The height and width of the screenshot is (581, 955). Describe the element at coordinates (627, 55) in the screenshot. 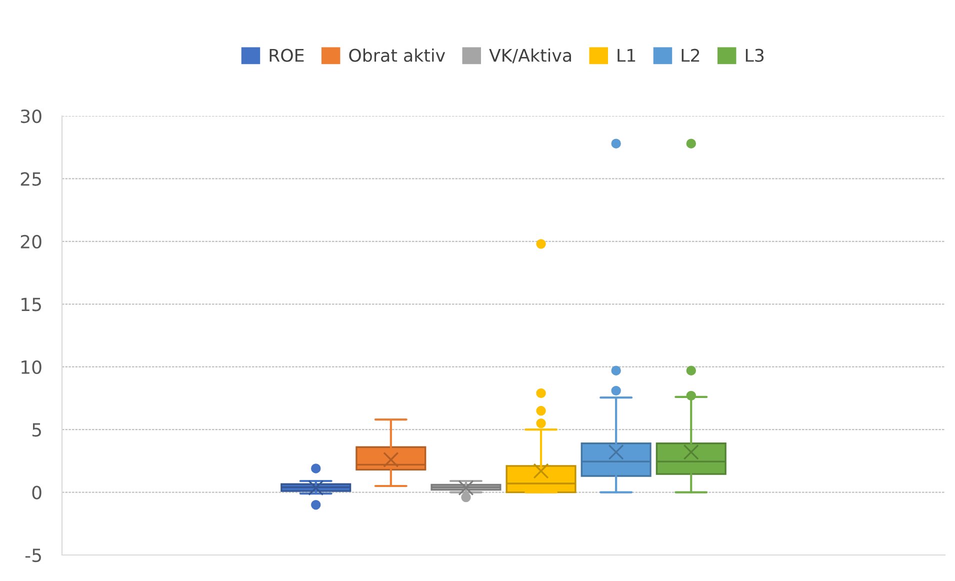

I see `legend-label: L1` at that location.